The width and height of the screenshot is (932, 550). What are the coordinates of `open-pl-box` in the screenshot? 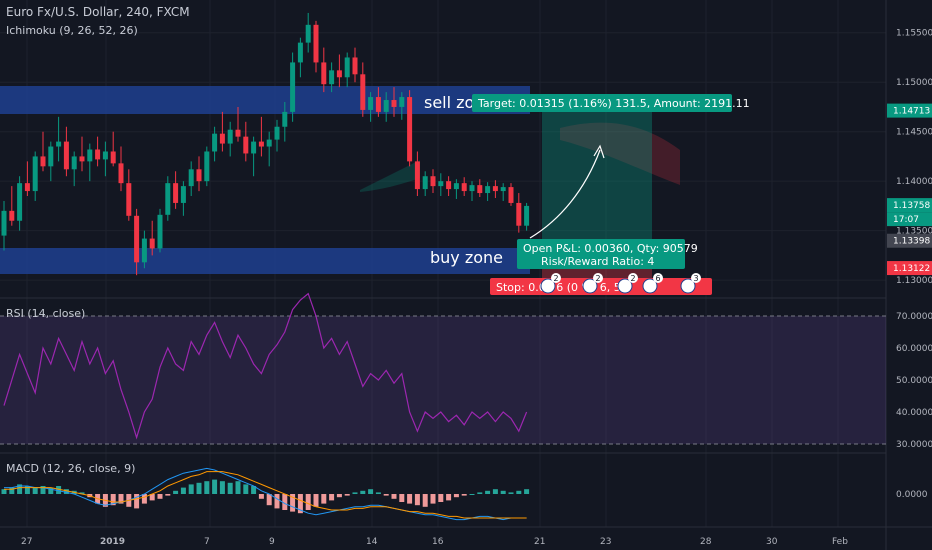 It's located at (601, 254).